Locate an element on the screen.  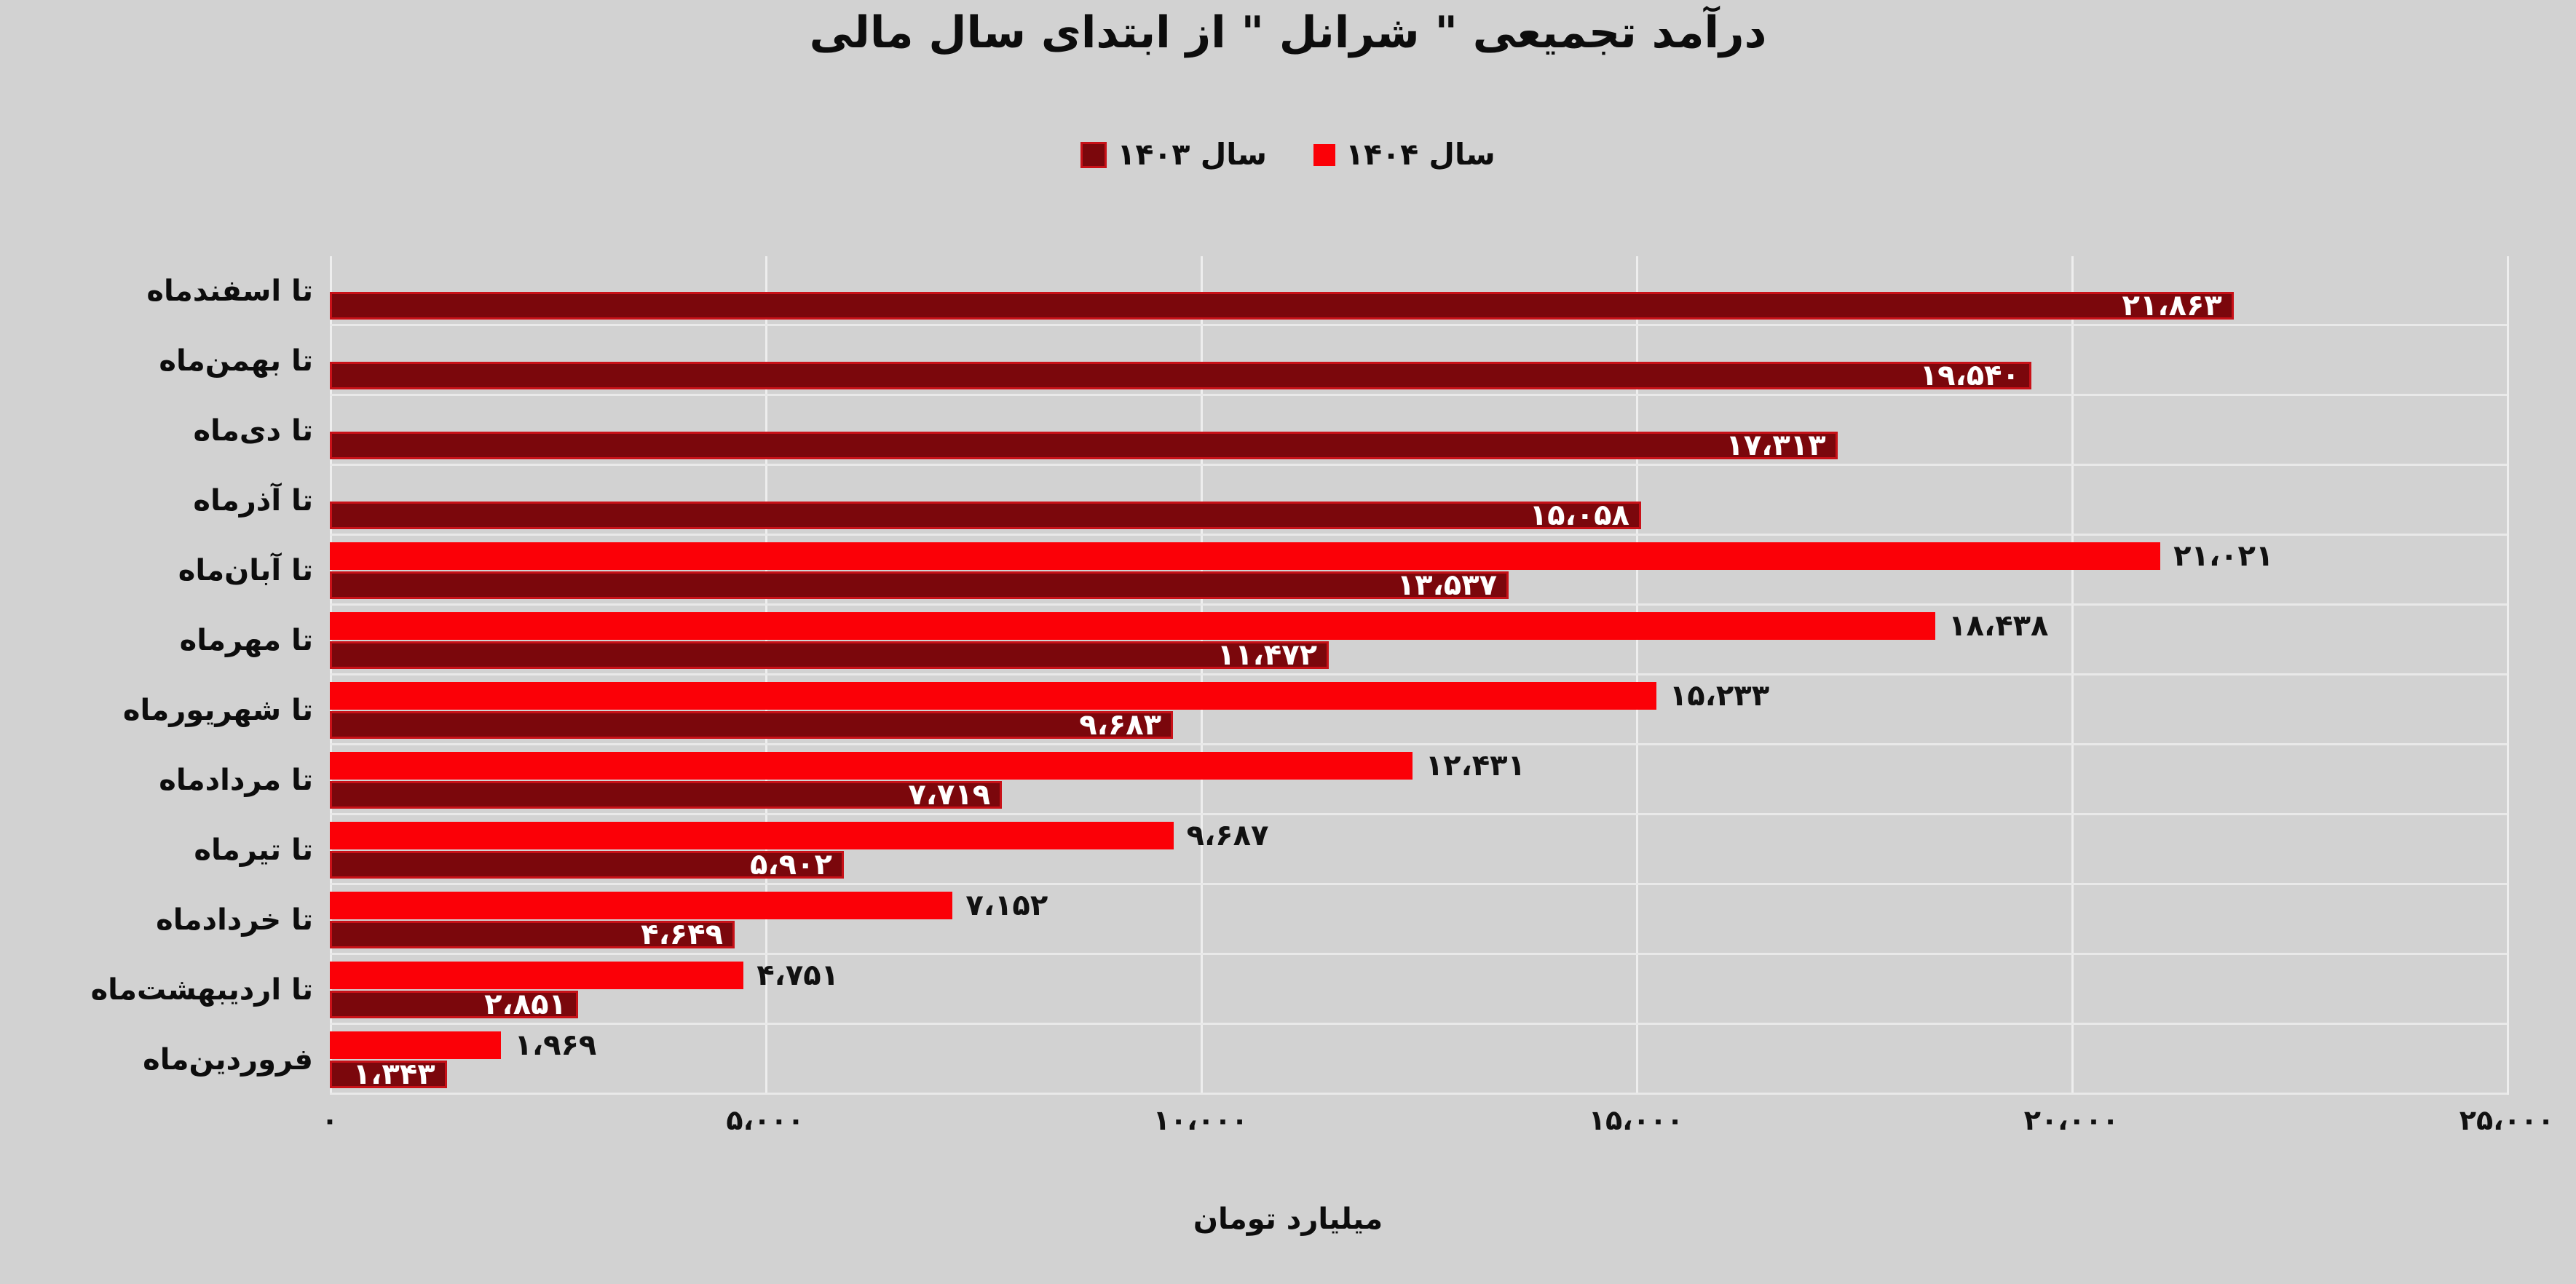
x-axis-tick-label: ۲۵،۰۰۰ is located at coordinates (2507, 1120).